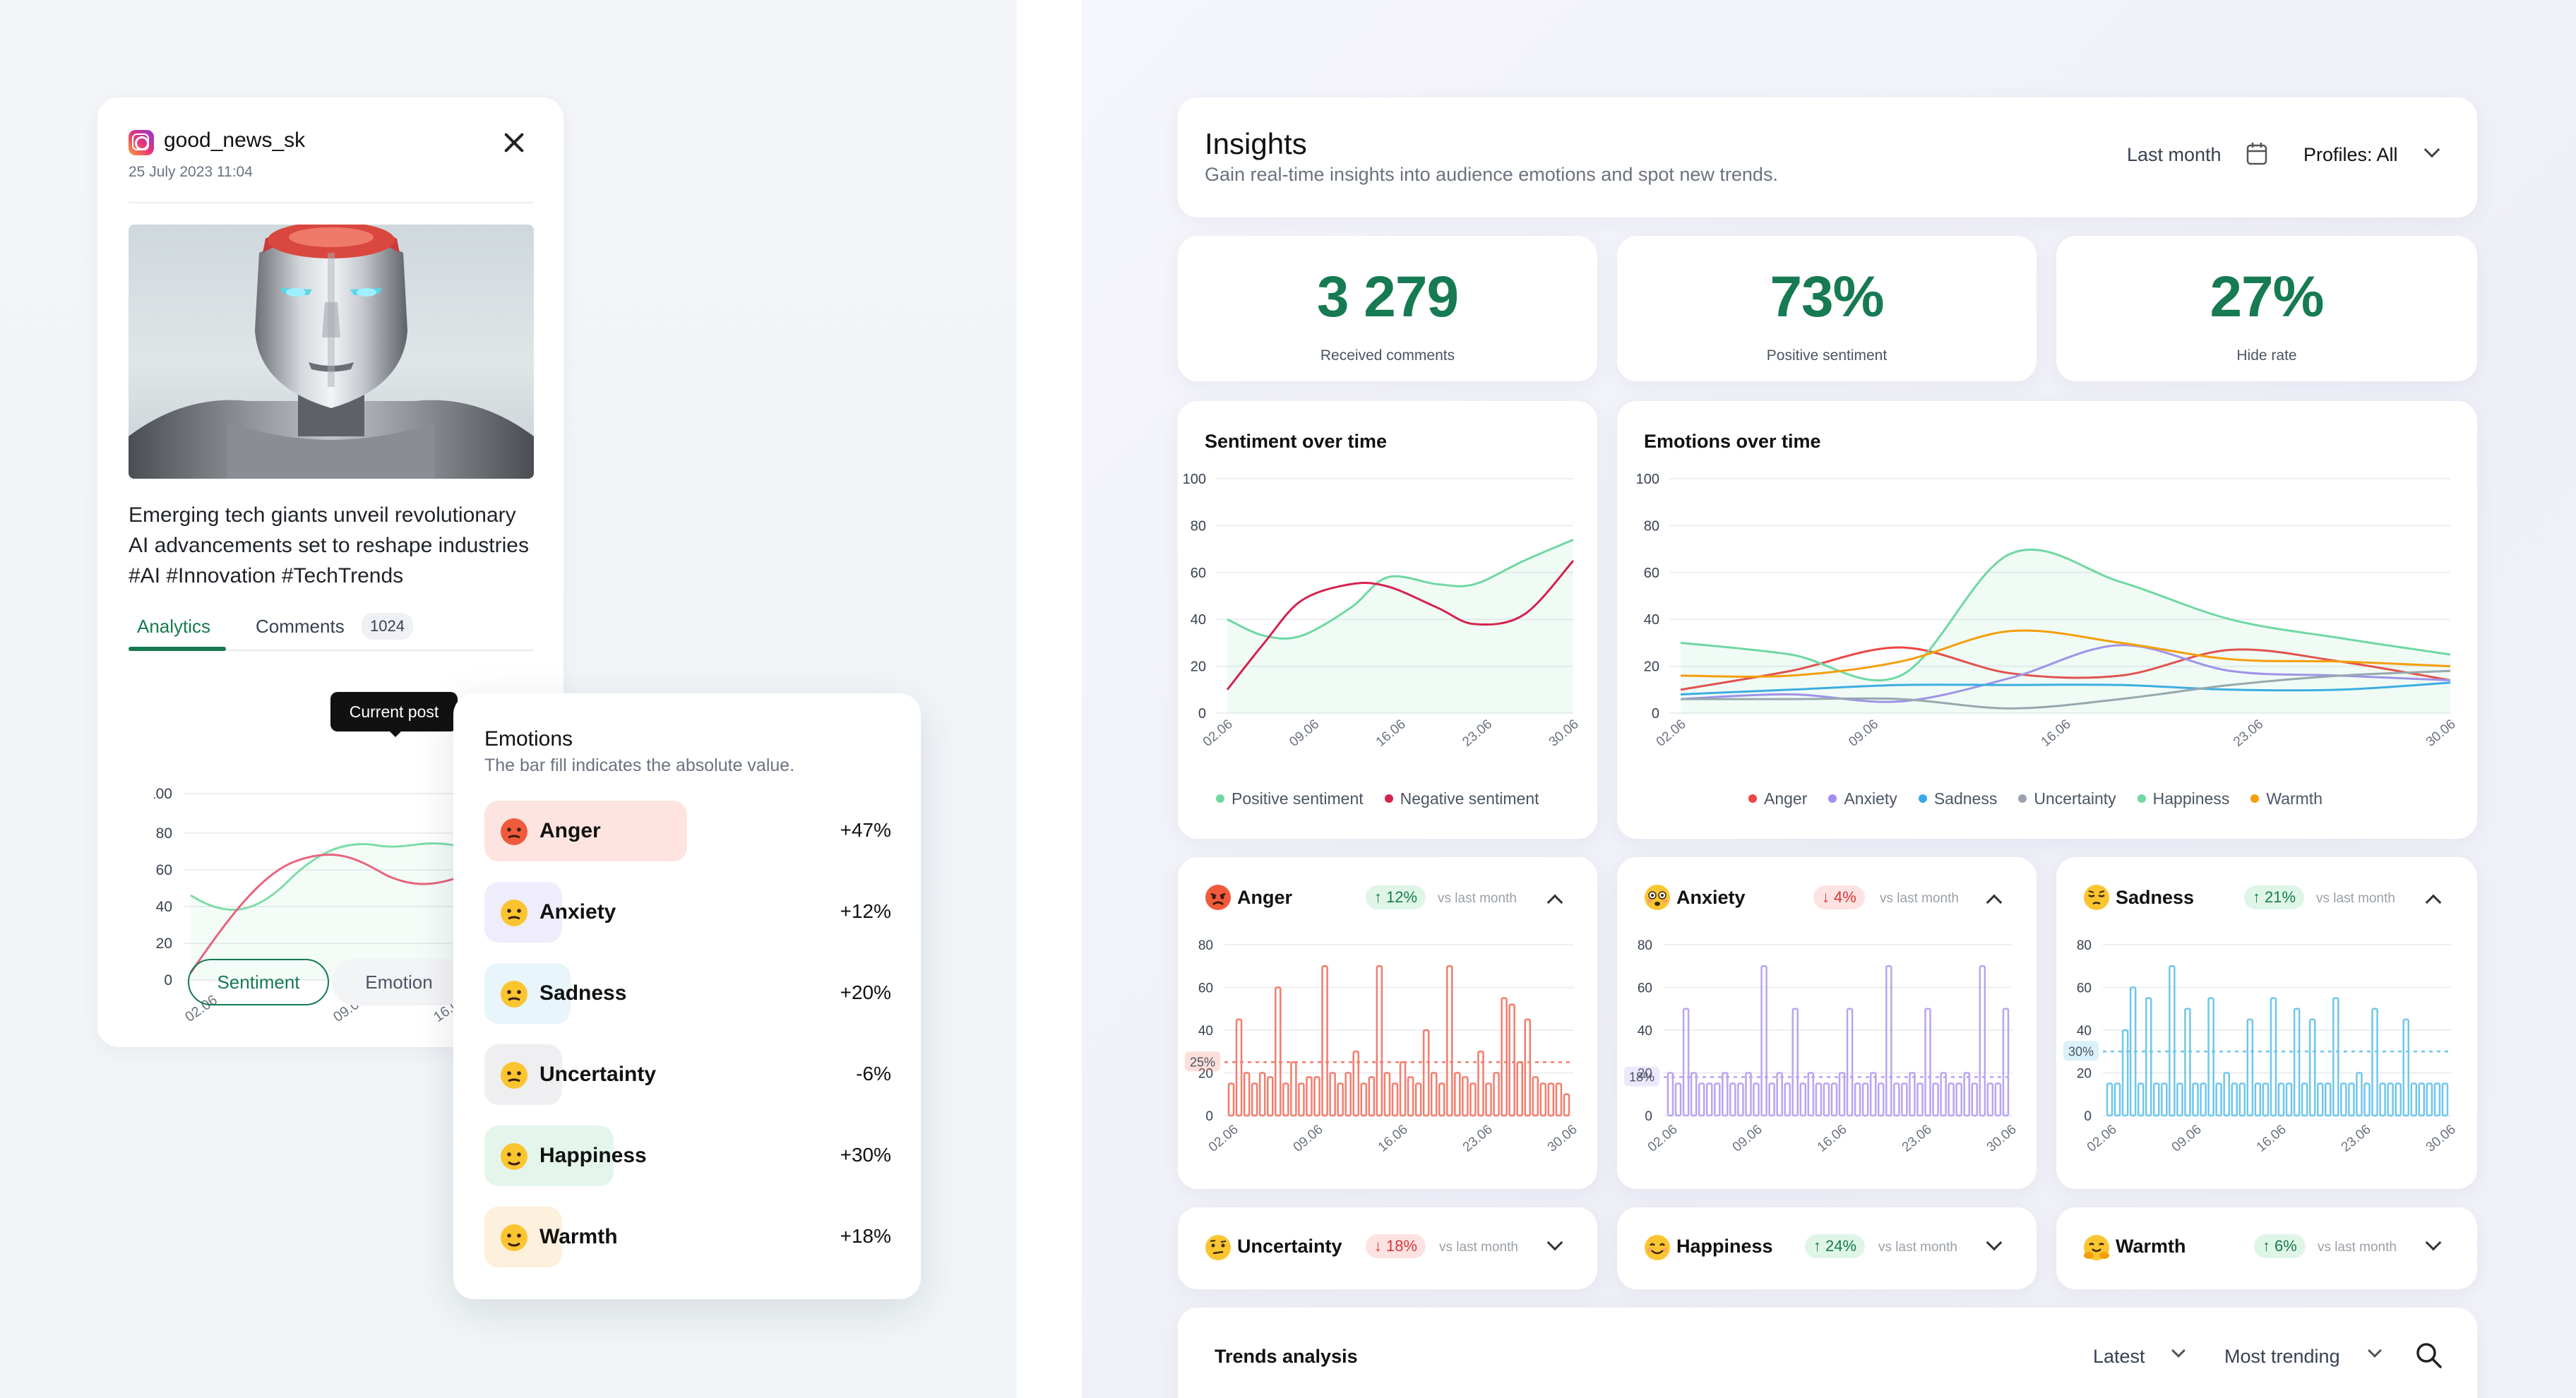 The image size is (2576, 1398). I want to click on warmth-card: Warmth ↑ 6% vs last month, so click(2266, 1248).